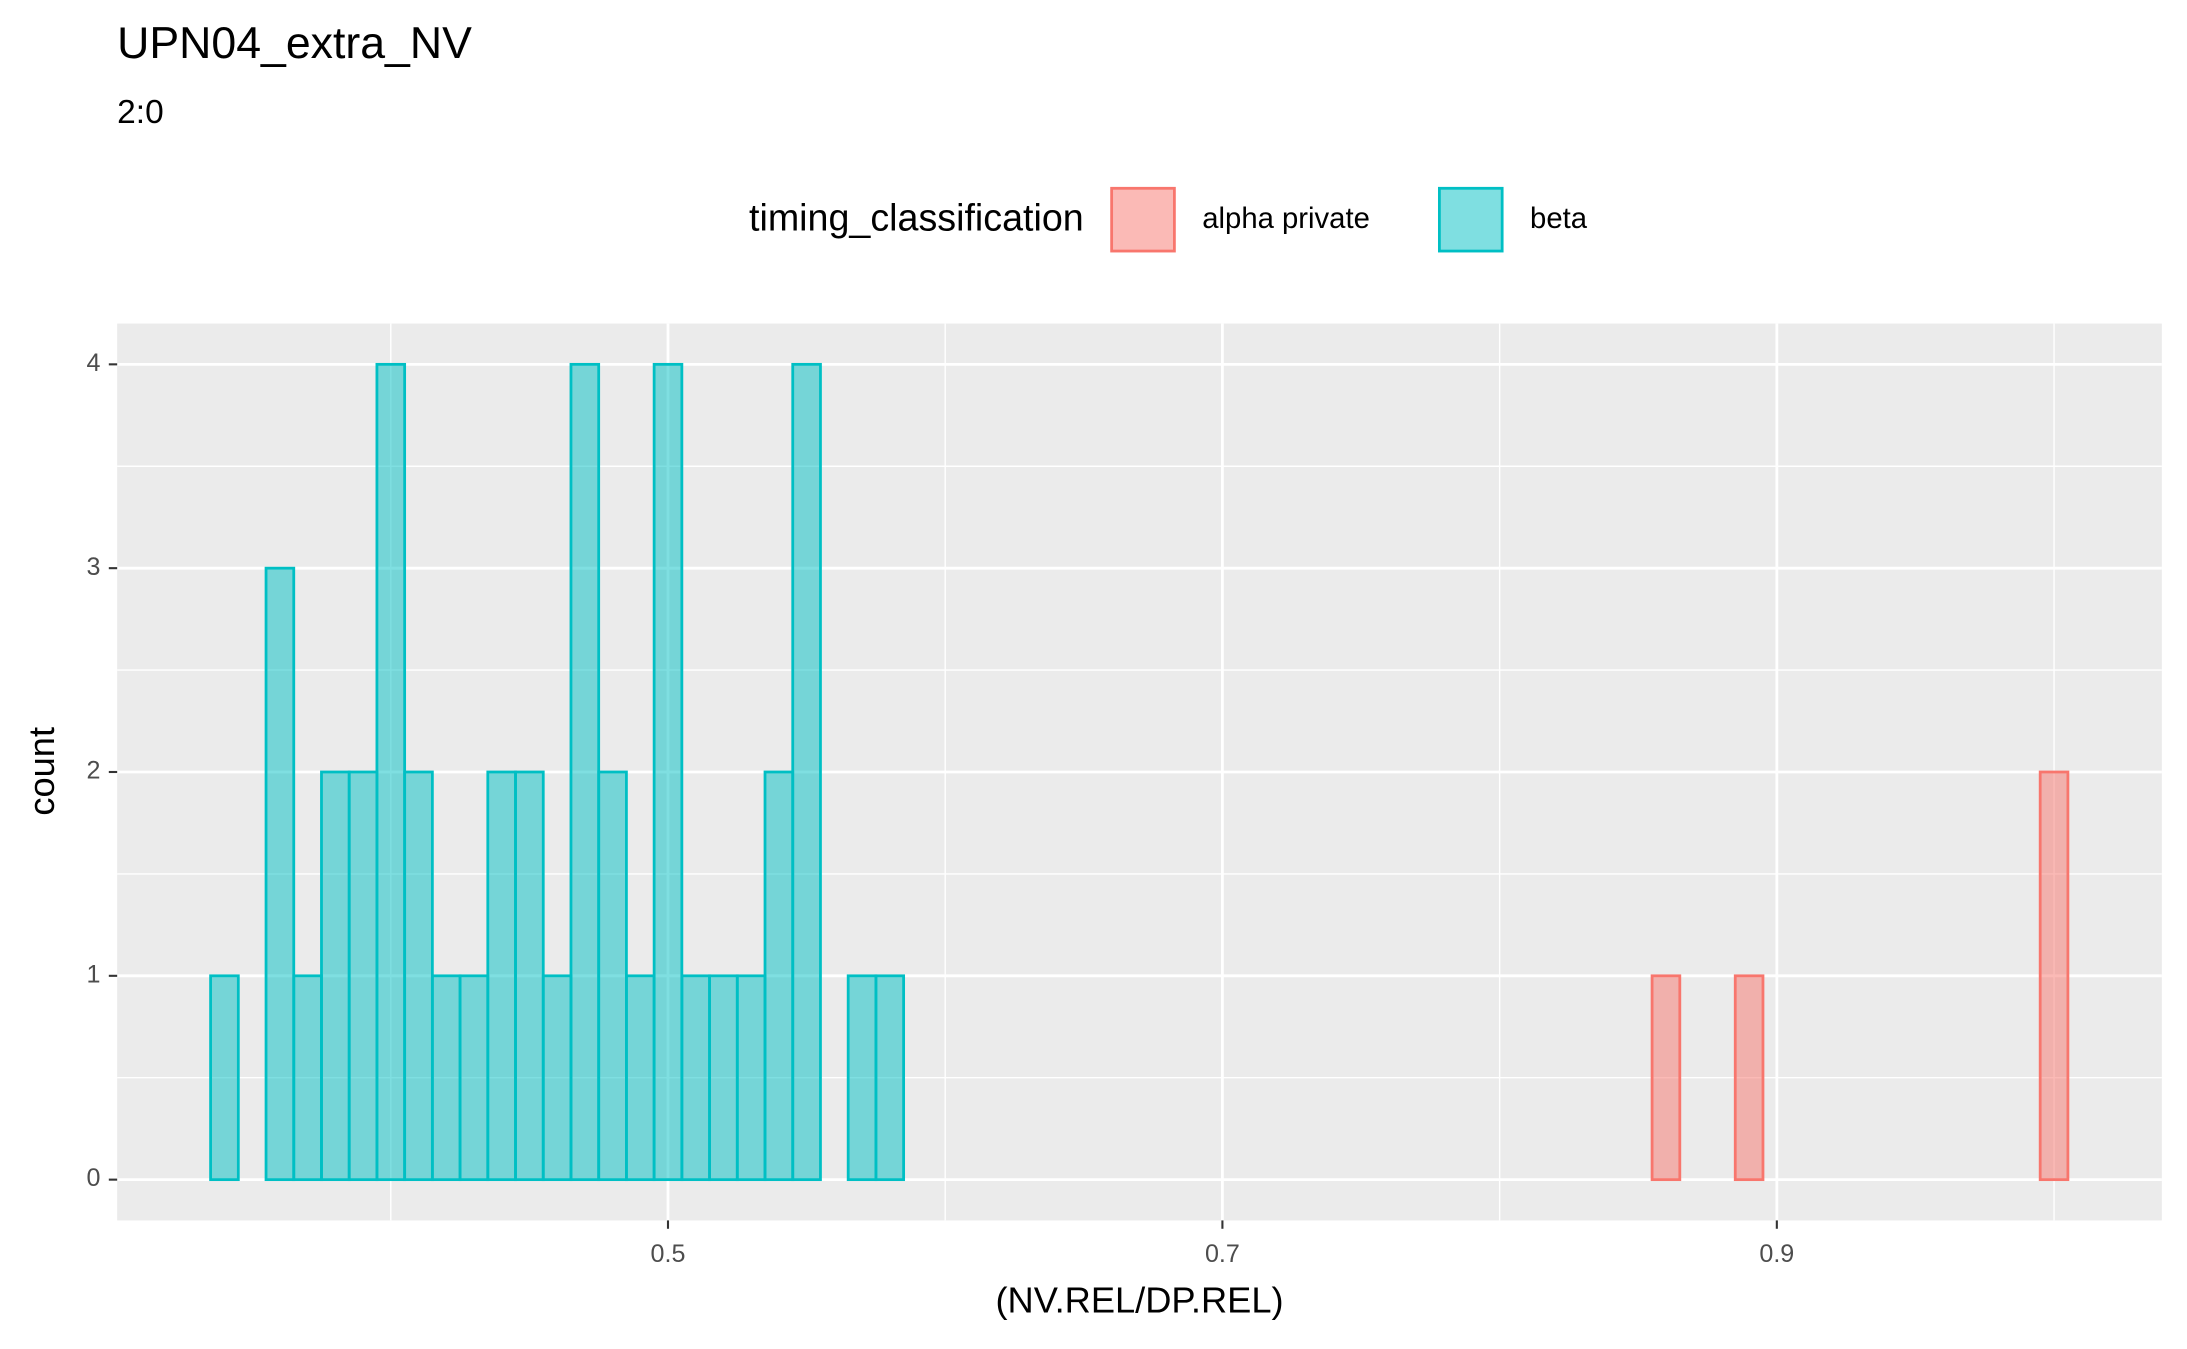 The image size is (2187, 1349). Describe the element at coordinates (1222, 1254) in the screenshot. I see `x-tick-label: 0.7` at that location.